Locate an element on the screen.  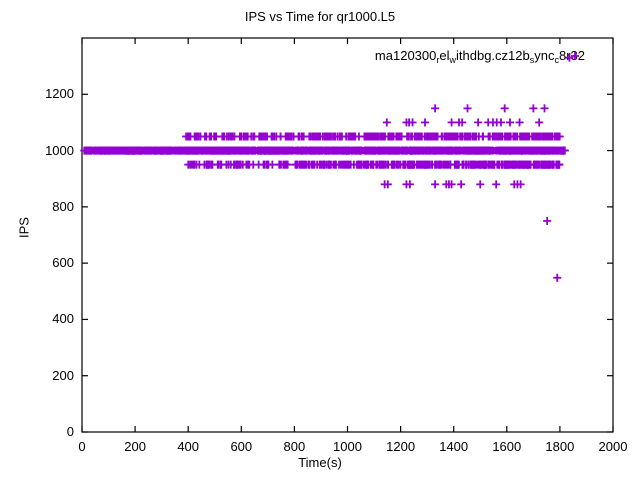
x-axis-label: Time(s) is located at coordinates (320, 462).